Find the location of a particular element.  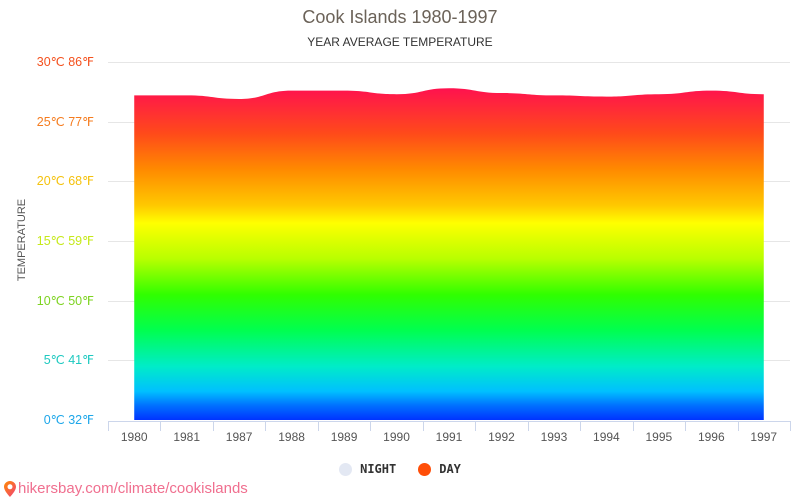

y-tick-label: 30℃ 86℉ is located at coordinates (65, 62).